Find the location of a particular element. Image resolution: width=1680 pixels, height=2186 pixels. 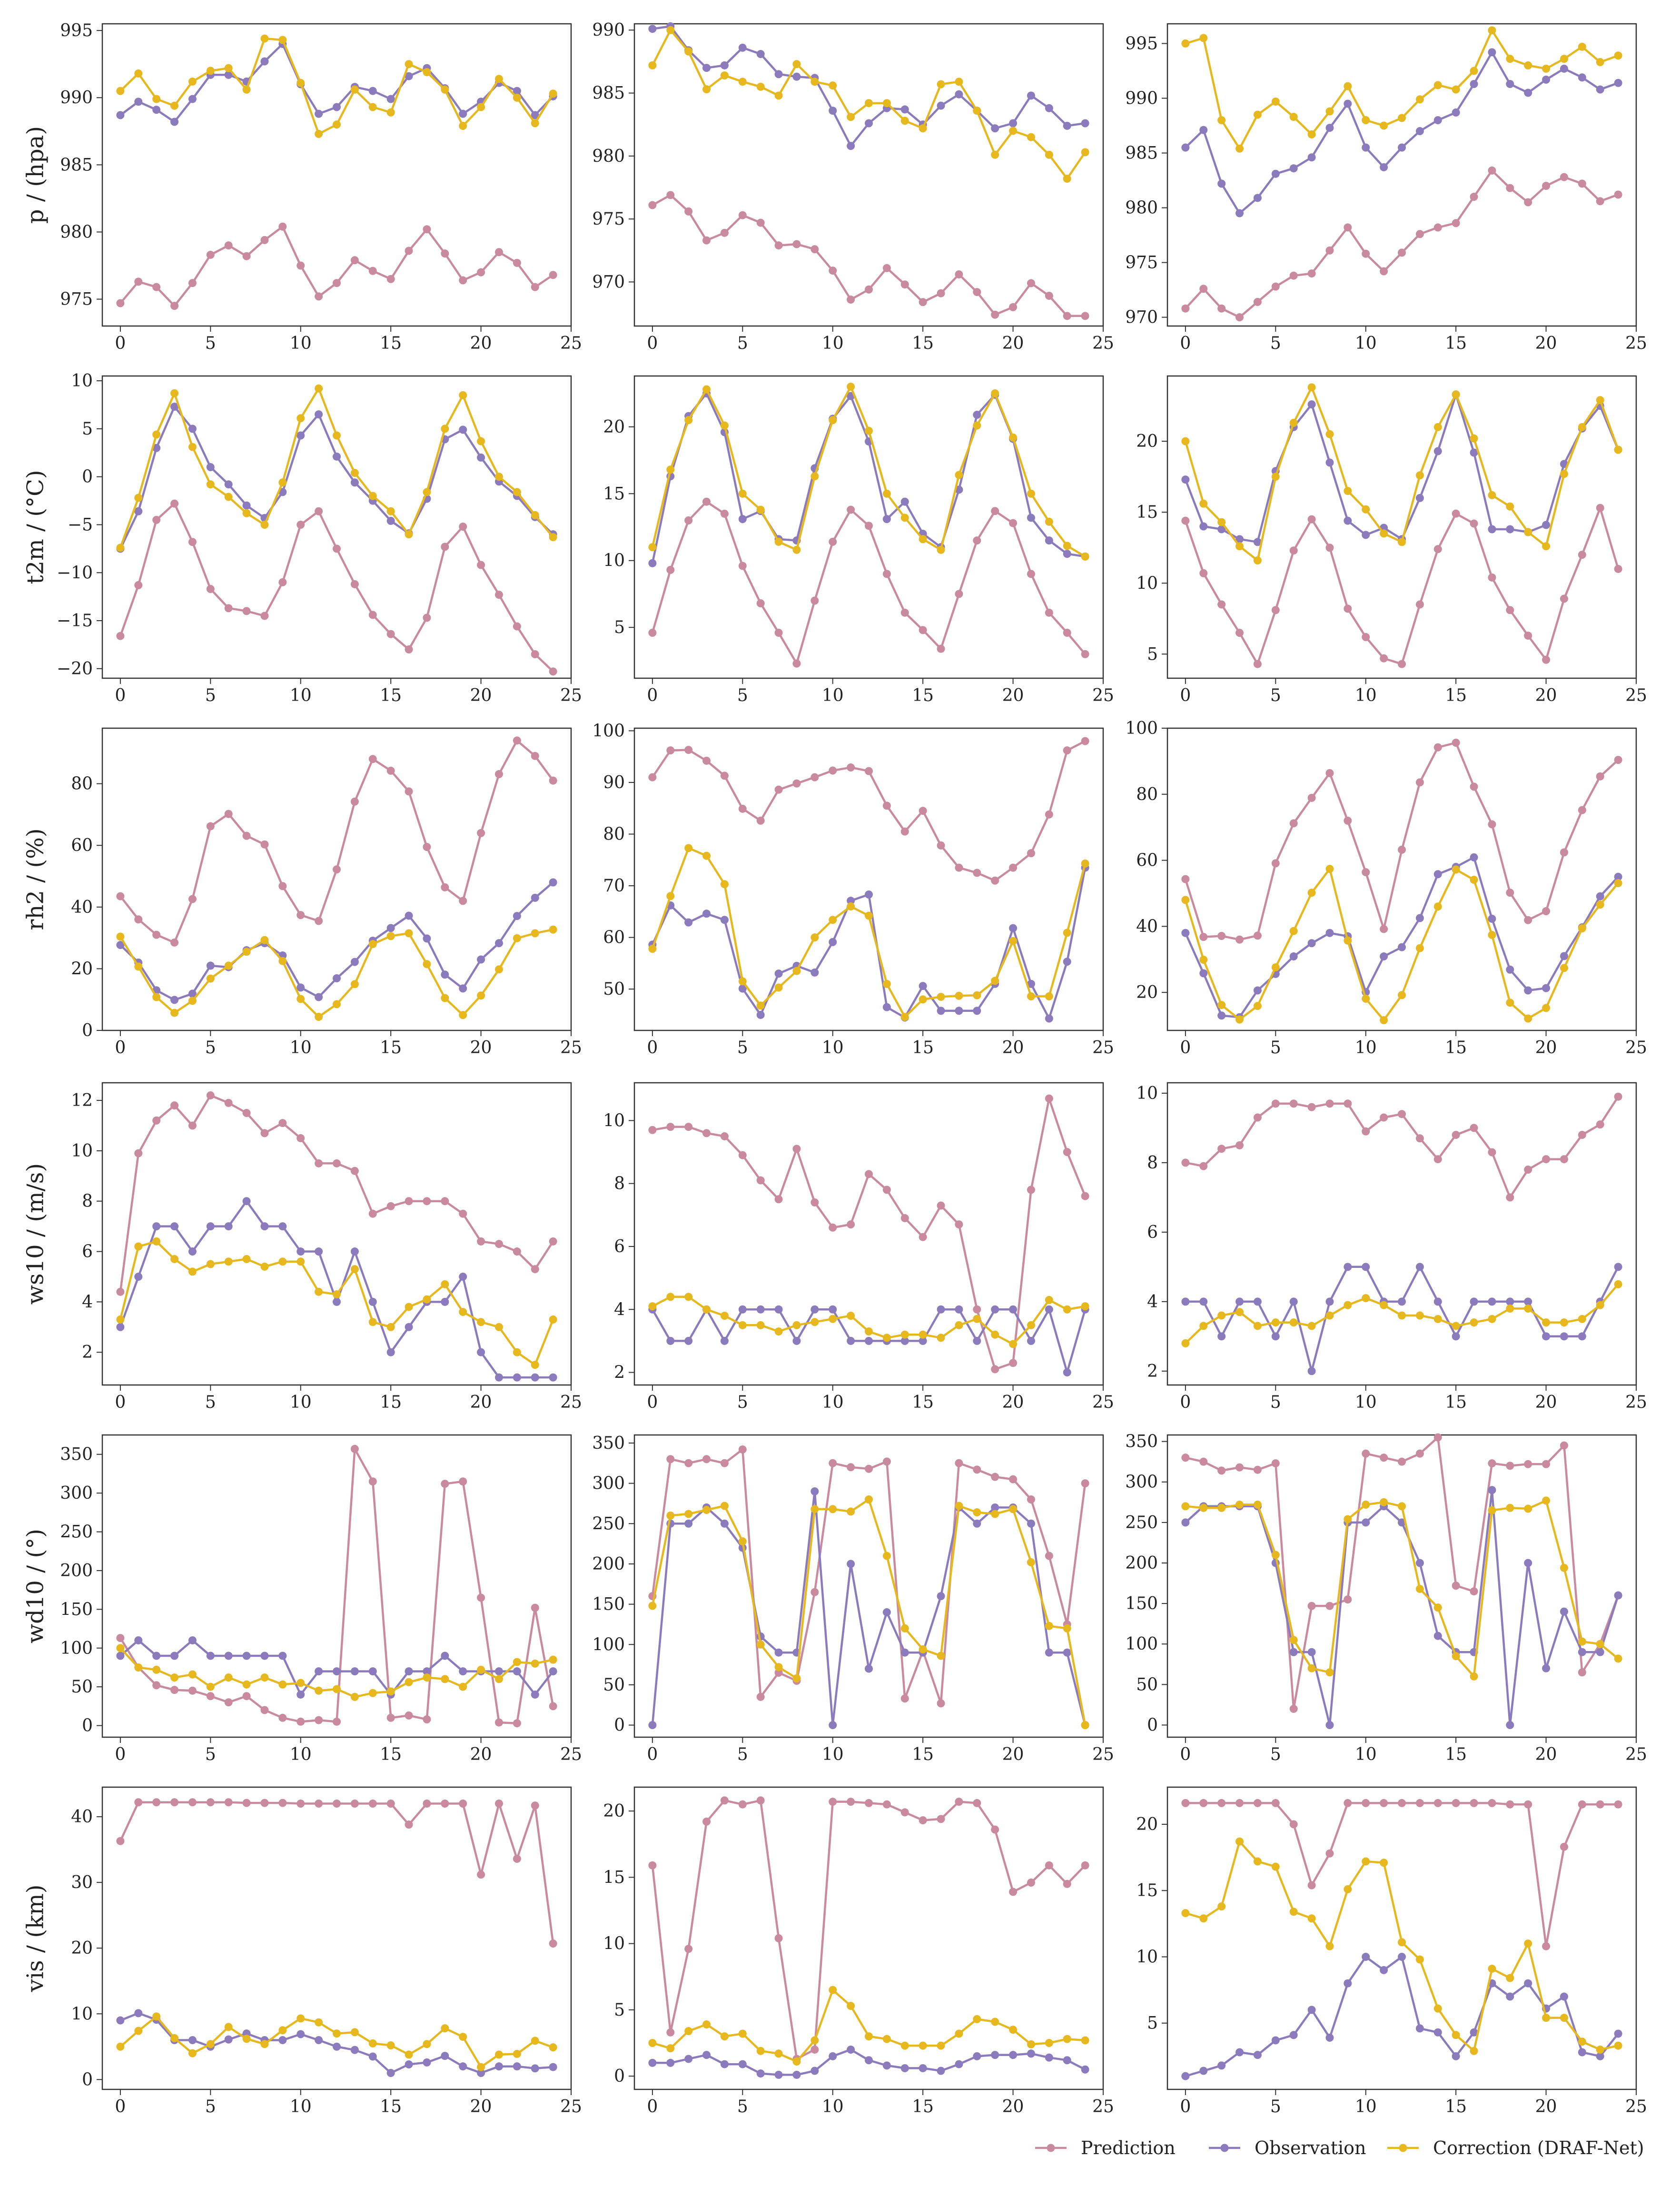

y-tick-label: 10 is located at coordinates (82, 1151).